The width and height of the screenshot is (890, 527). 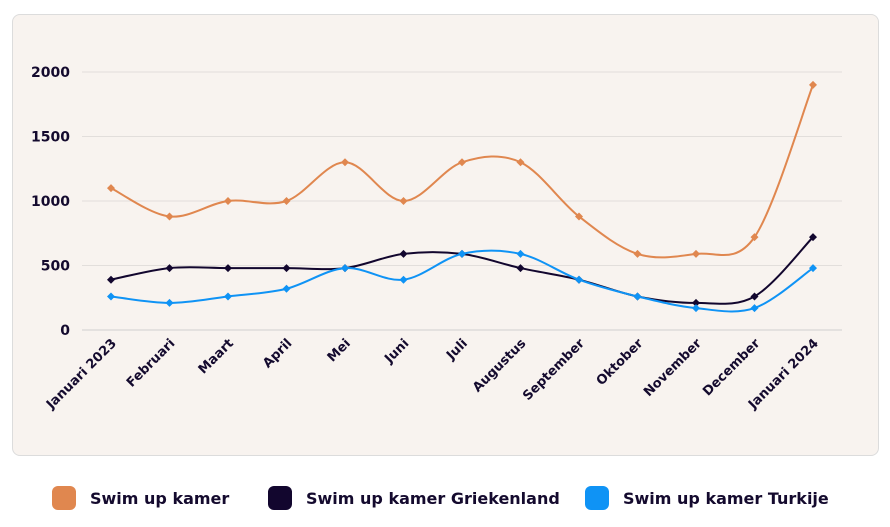 What do you see at coordinates (499, 365) in the screenshot?
I see `x-tick-label: Augustus` at bounding box center [499, 365].